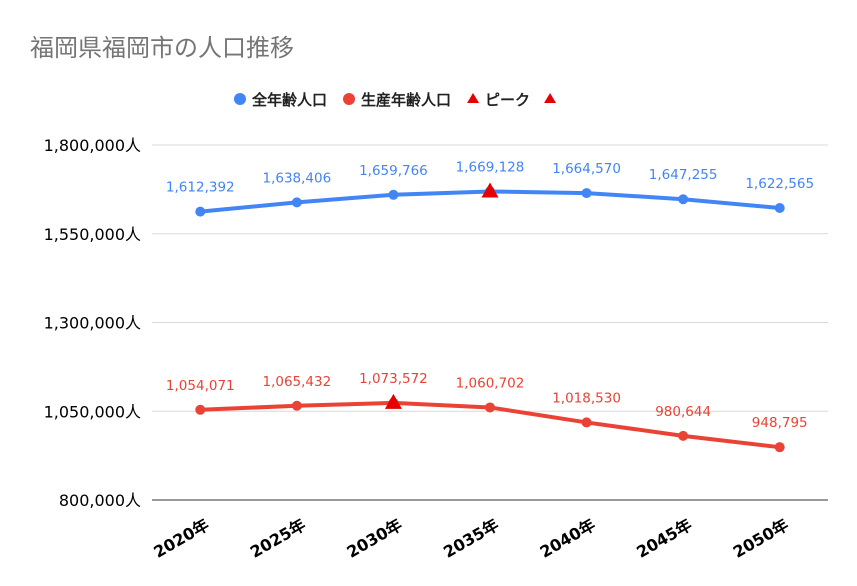 The width and height of the screenshot is (857, 586). I want to click on x-tick-label: 2020年, so click(181, 538).